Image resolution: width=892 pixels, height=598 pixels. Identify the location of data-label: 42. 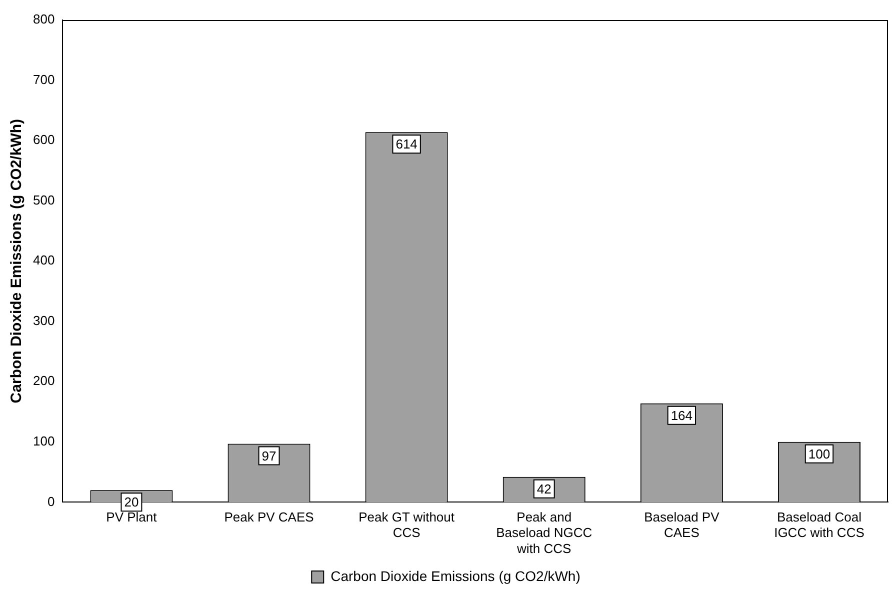
(544, 488).